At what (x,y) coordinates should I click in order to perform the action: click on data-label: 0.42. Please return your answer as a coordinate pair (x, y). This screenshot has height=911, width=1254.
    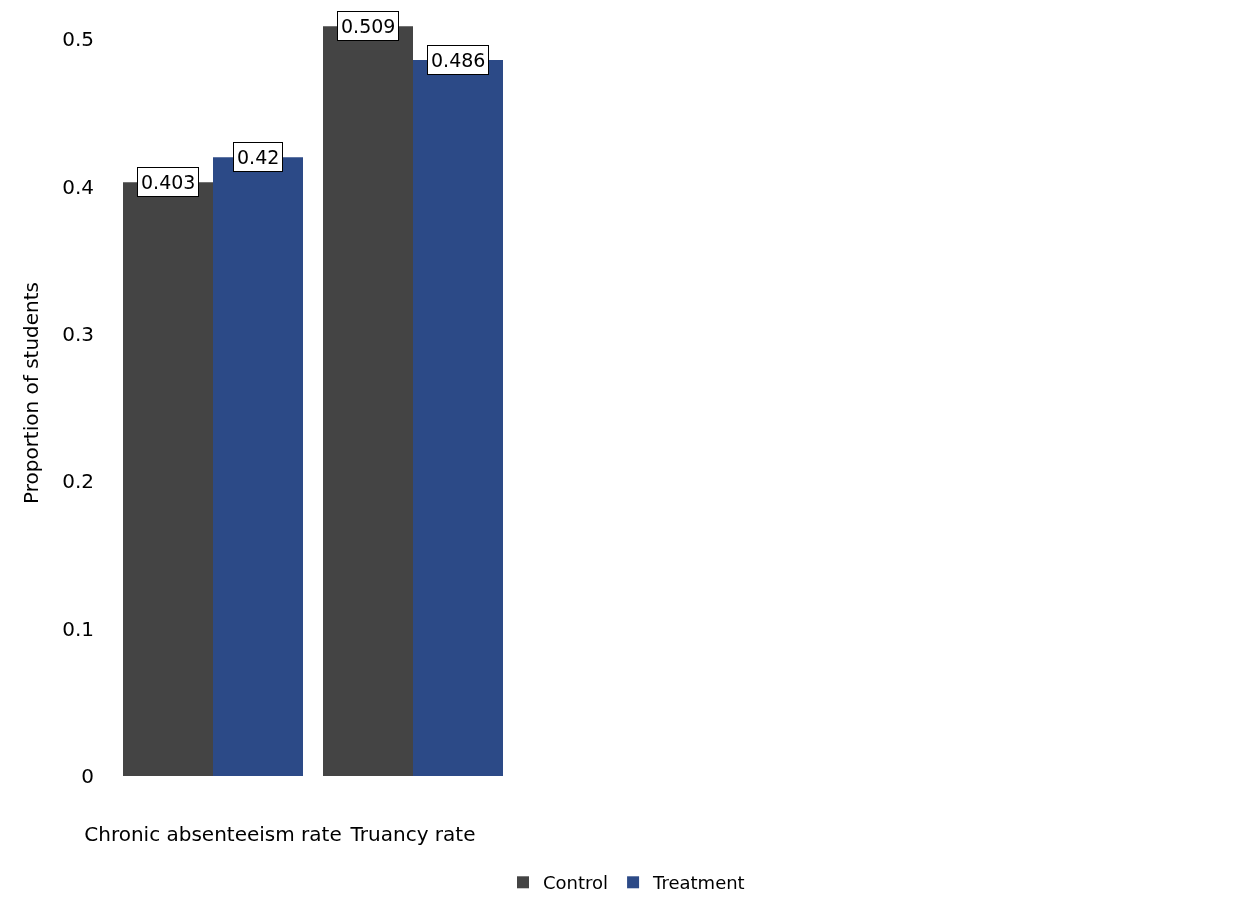
    Looking at the image, I should click on (258, 157).